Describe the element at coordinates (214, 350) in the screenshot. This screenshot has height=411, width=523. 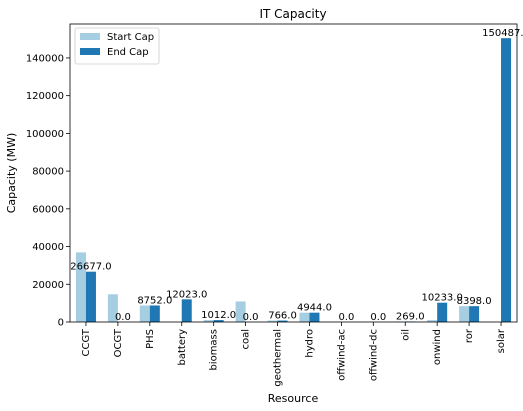
I see `x-tick-label-biomass: biomass` at that location.